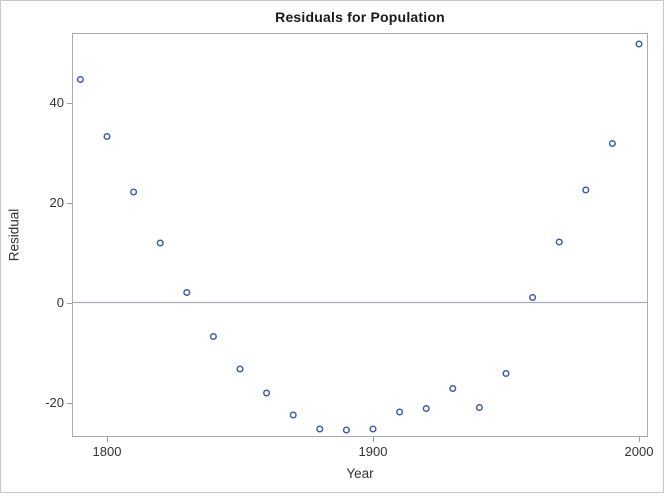 The height and width of the screenshot is (500, 666). I want to click on chart-title: Residuals for Population, so click(360, 17).